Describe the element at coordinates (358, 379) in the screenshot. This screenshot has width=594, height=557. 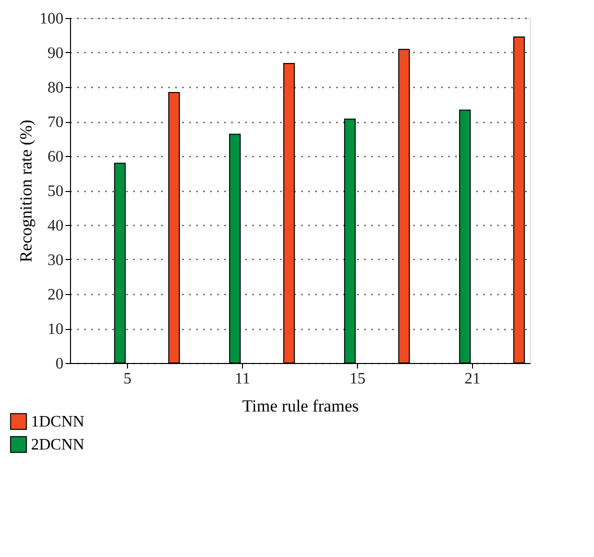
I see `x-tick-label: 15` at that location.